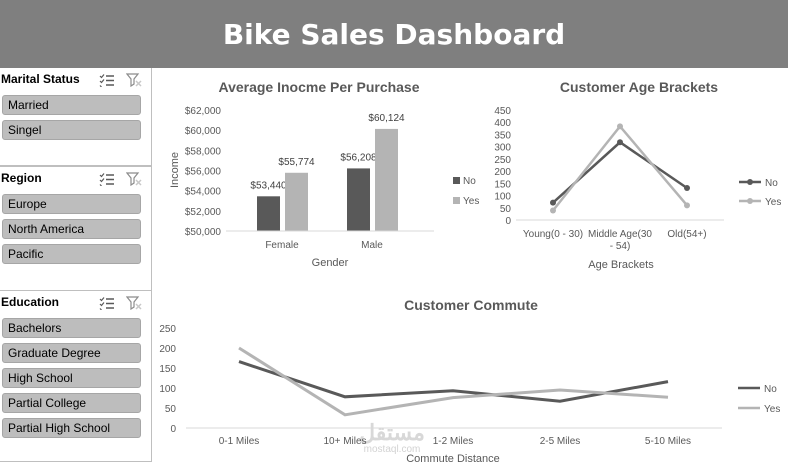  I want to click on data-label: $53,440, so click(268, 185).